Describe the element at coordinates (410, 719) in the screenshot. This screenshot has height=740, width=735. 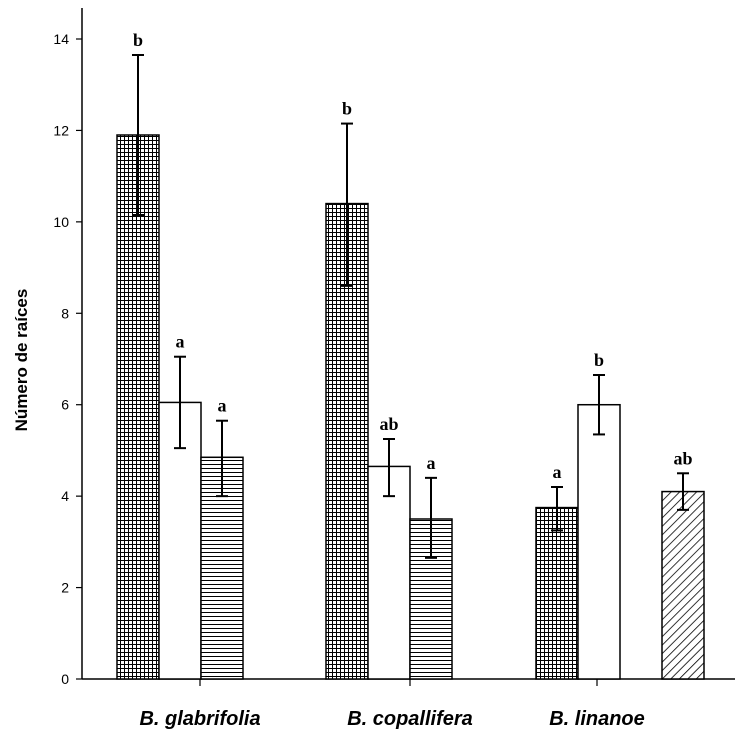
I see `x-category-label: B. copallifera` at that location.